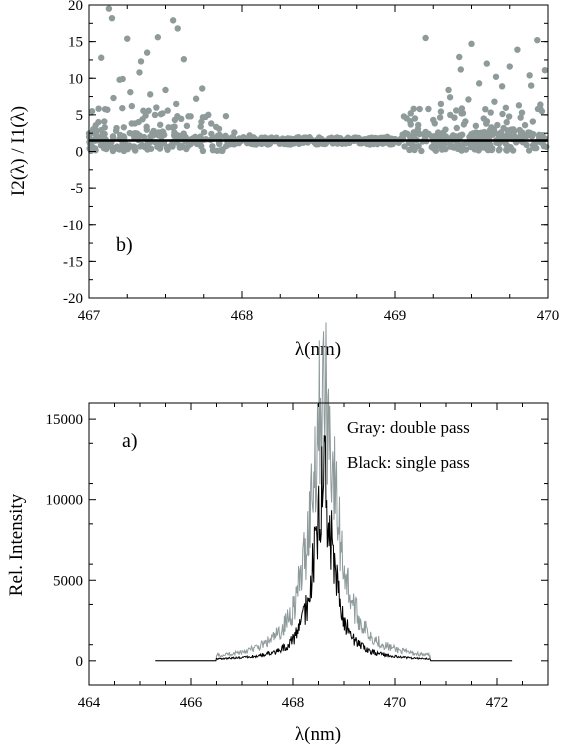  What do you see at coordinates (65, 420) in the screenshot?
I see `panel-a-ytick-label: 15000` at bounding box center [65, 420].